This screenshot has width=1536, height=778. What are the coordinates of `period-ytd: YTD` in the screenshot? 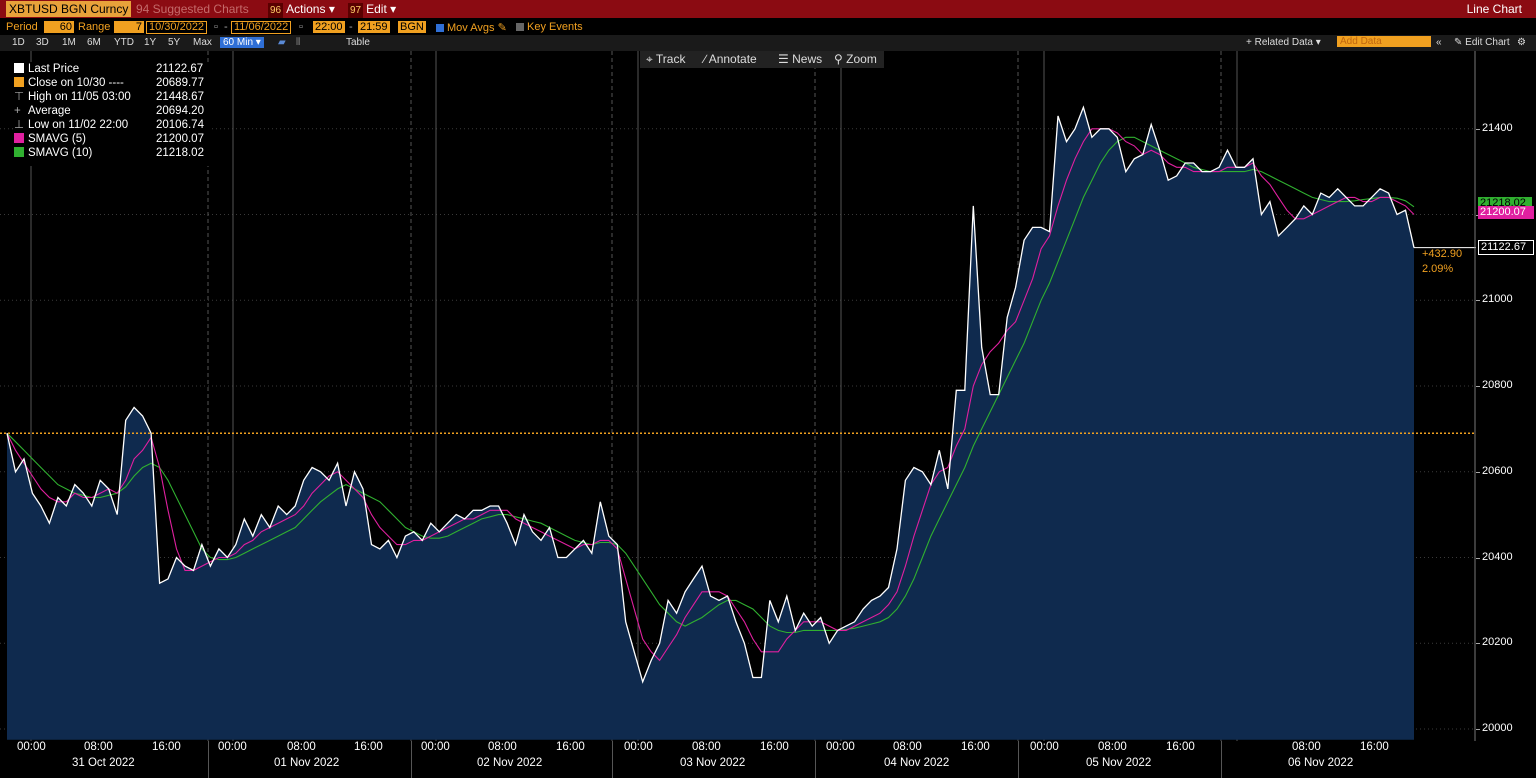 It's located at (124, 42).